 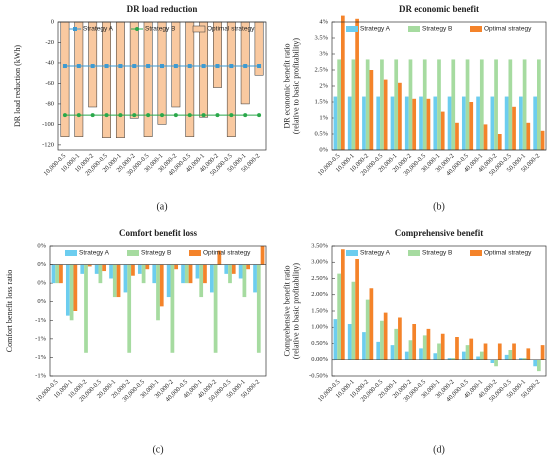 What do you see at coordinates (319, 245) in the screenshot?
I see `y-tick-label: 3.50%` at bounding box center [319, 245].